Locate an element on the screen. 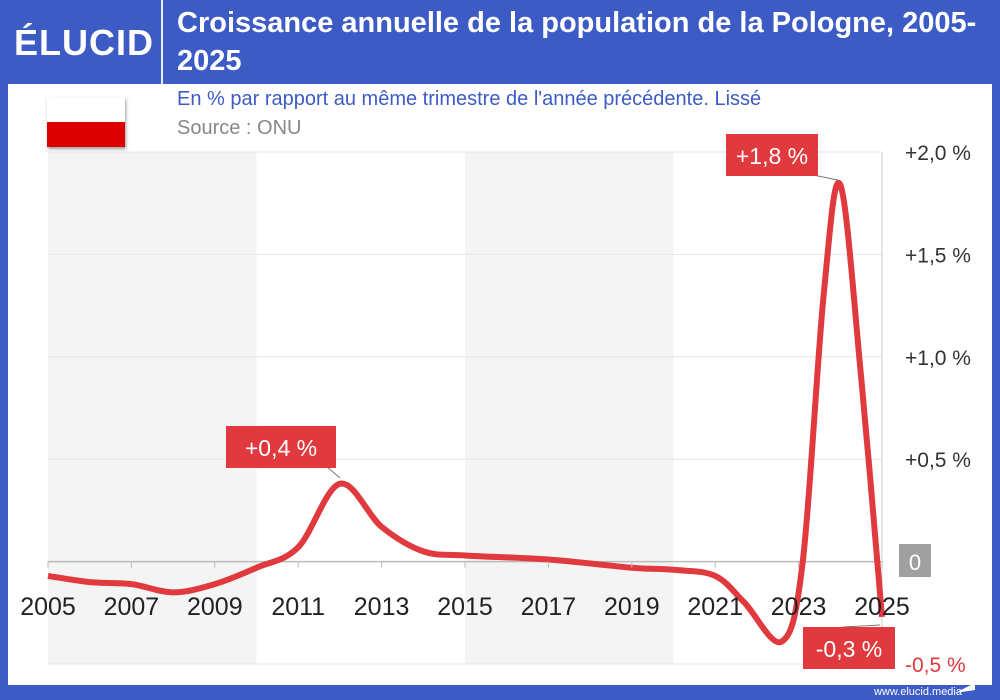 This screenshot has height=700, width=1000. x-tick-label: 2011 is located at coordinates (298, 607).